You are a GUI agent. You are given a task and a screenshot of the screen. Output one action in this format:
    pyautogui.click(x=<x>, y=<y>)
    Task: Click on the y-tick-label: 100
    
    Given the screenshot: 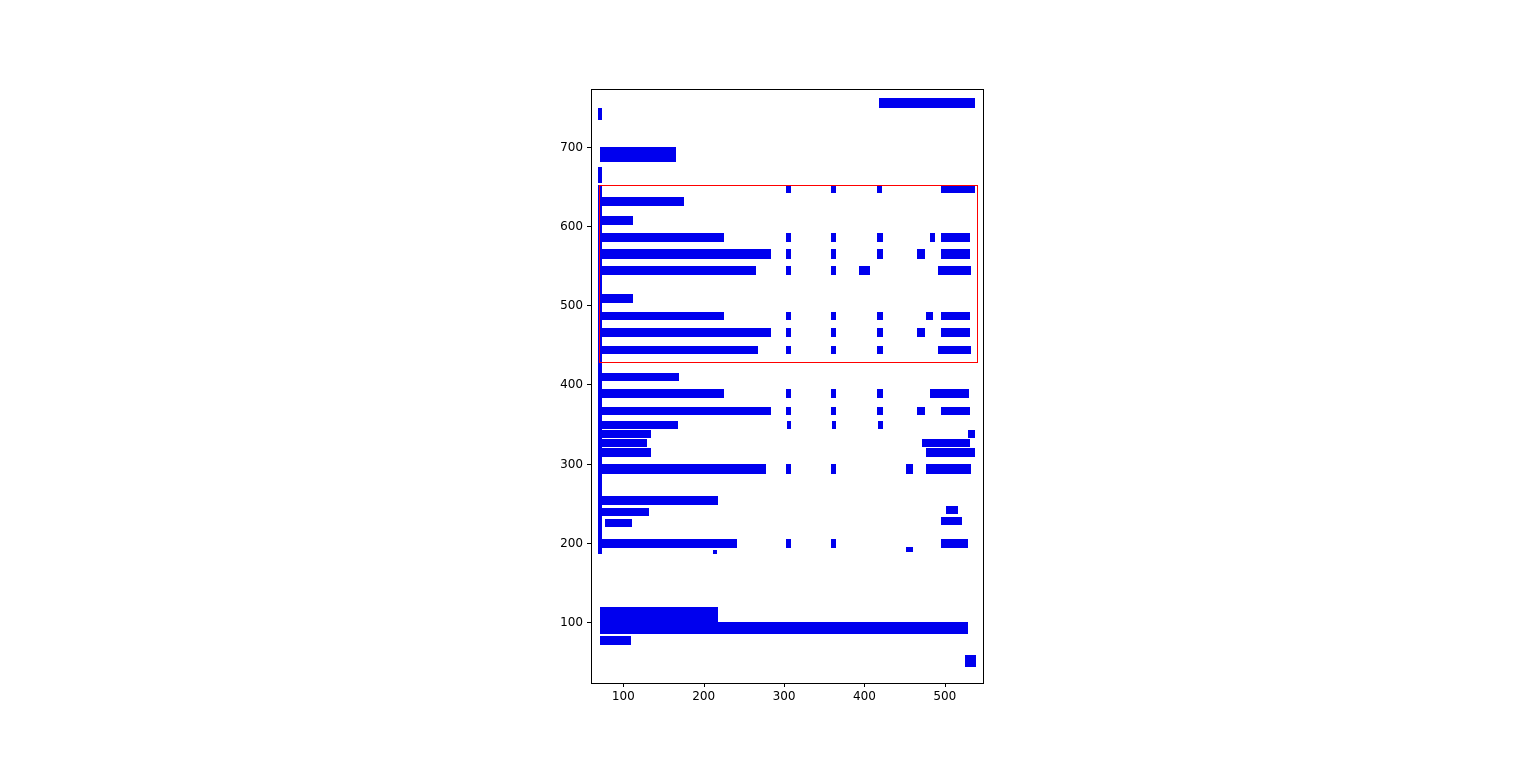 What is the action you would take?
    pyautogui.click(x=571, y=621)
    